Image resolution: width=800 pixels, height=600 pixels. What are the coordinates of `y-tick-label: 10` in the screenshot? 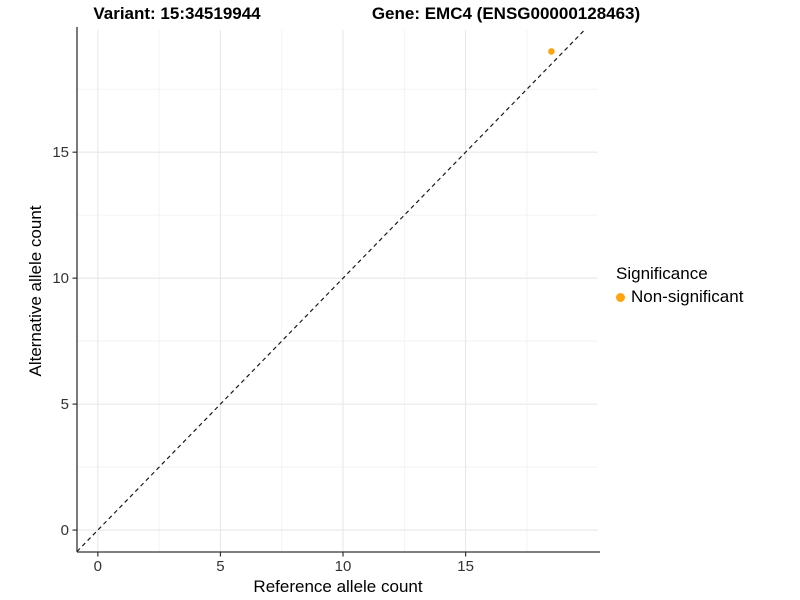 It's located at (60, 278).